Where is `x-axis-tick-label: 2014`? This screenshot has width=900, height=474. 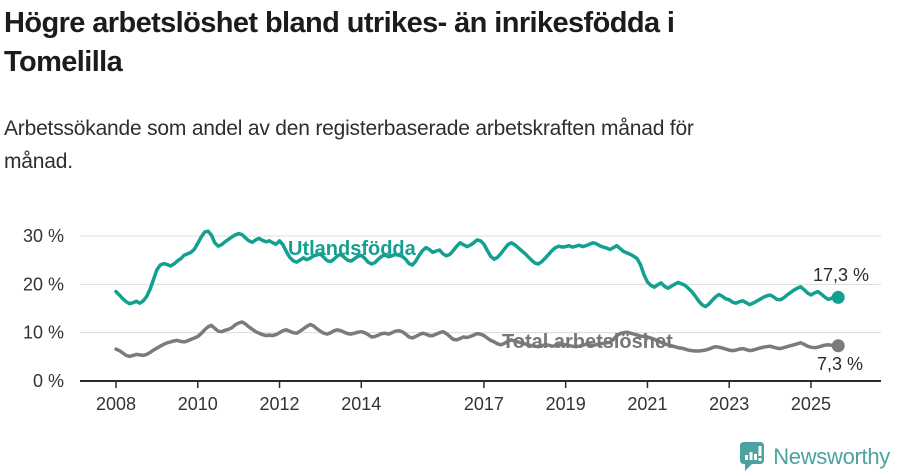 x-axis-tick-label: 2014 is located at coordinates (361, 404).